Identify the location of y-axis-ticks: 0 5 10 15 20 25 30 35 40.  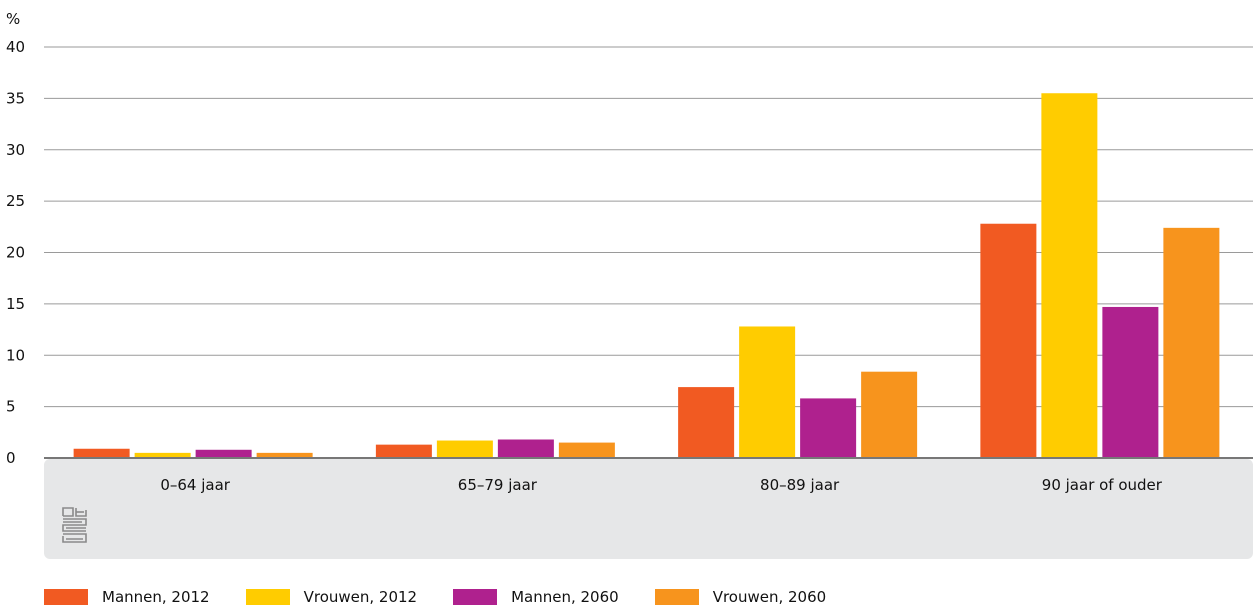
(15, 252).